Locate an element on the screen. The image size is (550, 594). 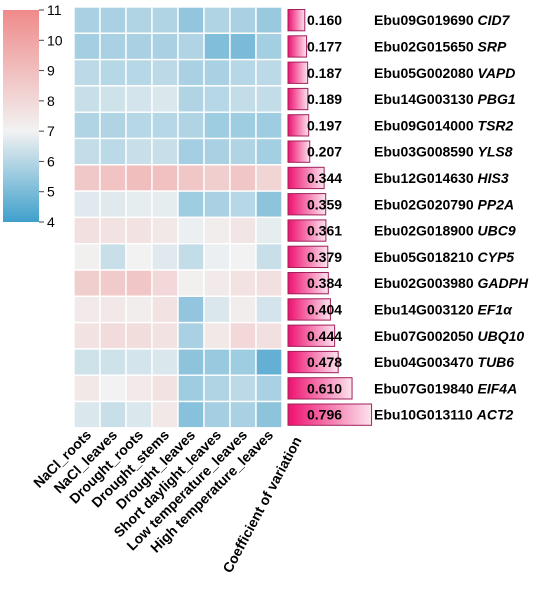
gene-symbol: SRP is located at coordinates (492, 46).